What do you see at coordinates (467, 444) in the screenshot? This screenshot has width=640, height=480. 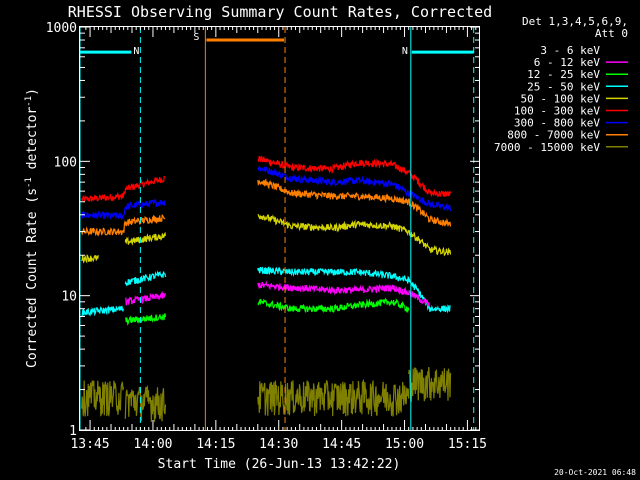 I see `x-tick-label: 15:15` at bounding box center [467, 444].